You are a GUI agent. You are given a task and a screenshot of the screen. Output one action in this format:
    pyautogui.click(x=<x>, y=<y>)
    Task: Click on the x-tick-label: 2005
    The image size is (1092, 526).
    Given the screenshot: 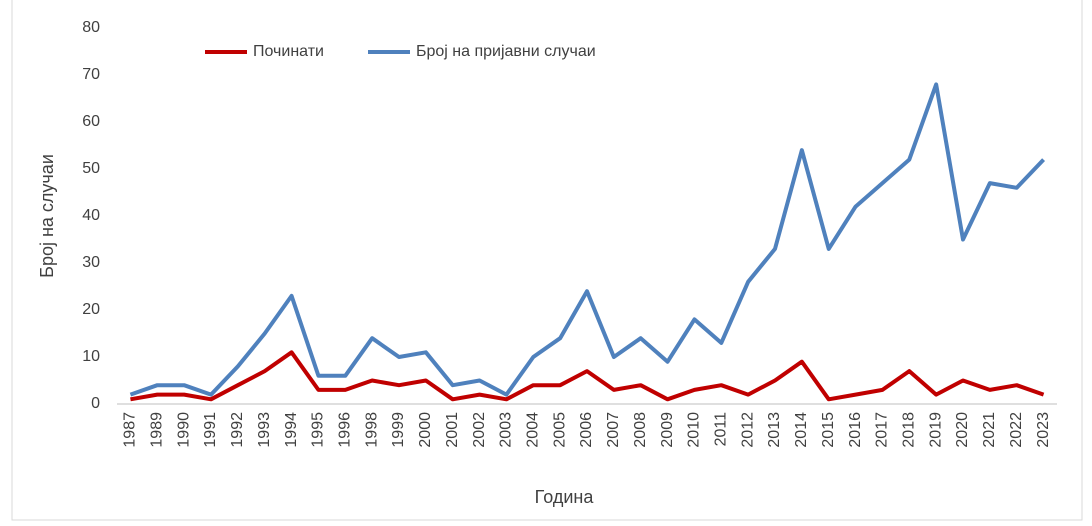 What is the action you would take?
    pyautogui.click(x=559, y=430)
    